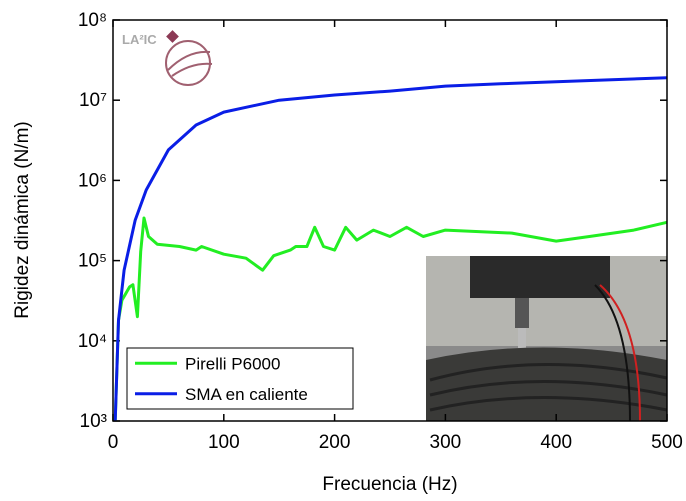 This screenshot has height=501, width=686. What do you see at coordinates (389, 484) in the screenshot?
I see `x-axis-title: Frecuencia (Hz)` at bounding box center [389, 484].